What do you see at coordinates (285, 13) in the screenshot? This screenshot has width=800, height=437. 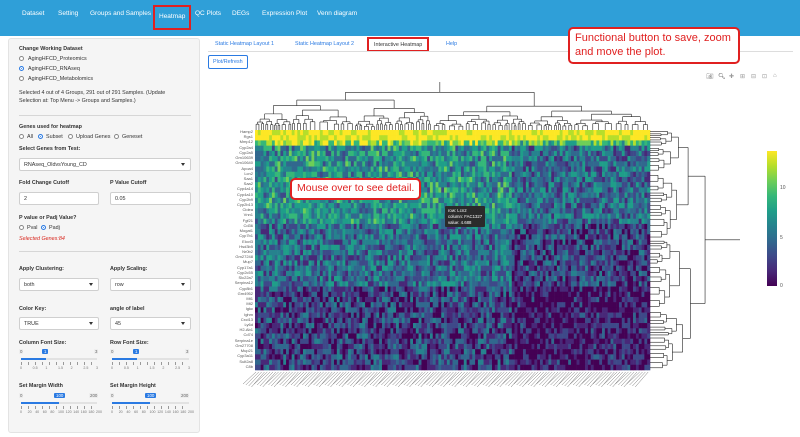 I see `nav-expression-plot: Expression Plot` at bounding box center [285, 13].